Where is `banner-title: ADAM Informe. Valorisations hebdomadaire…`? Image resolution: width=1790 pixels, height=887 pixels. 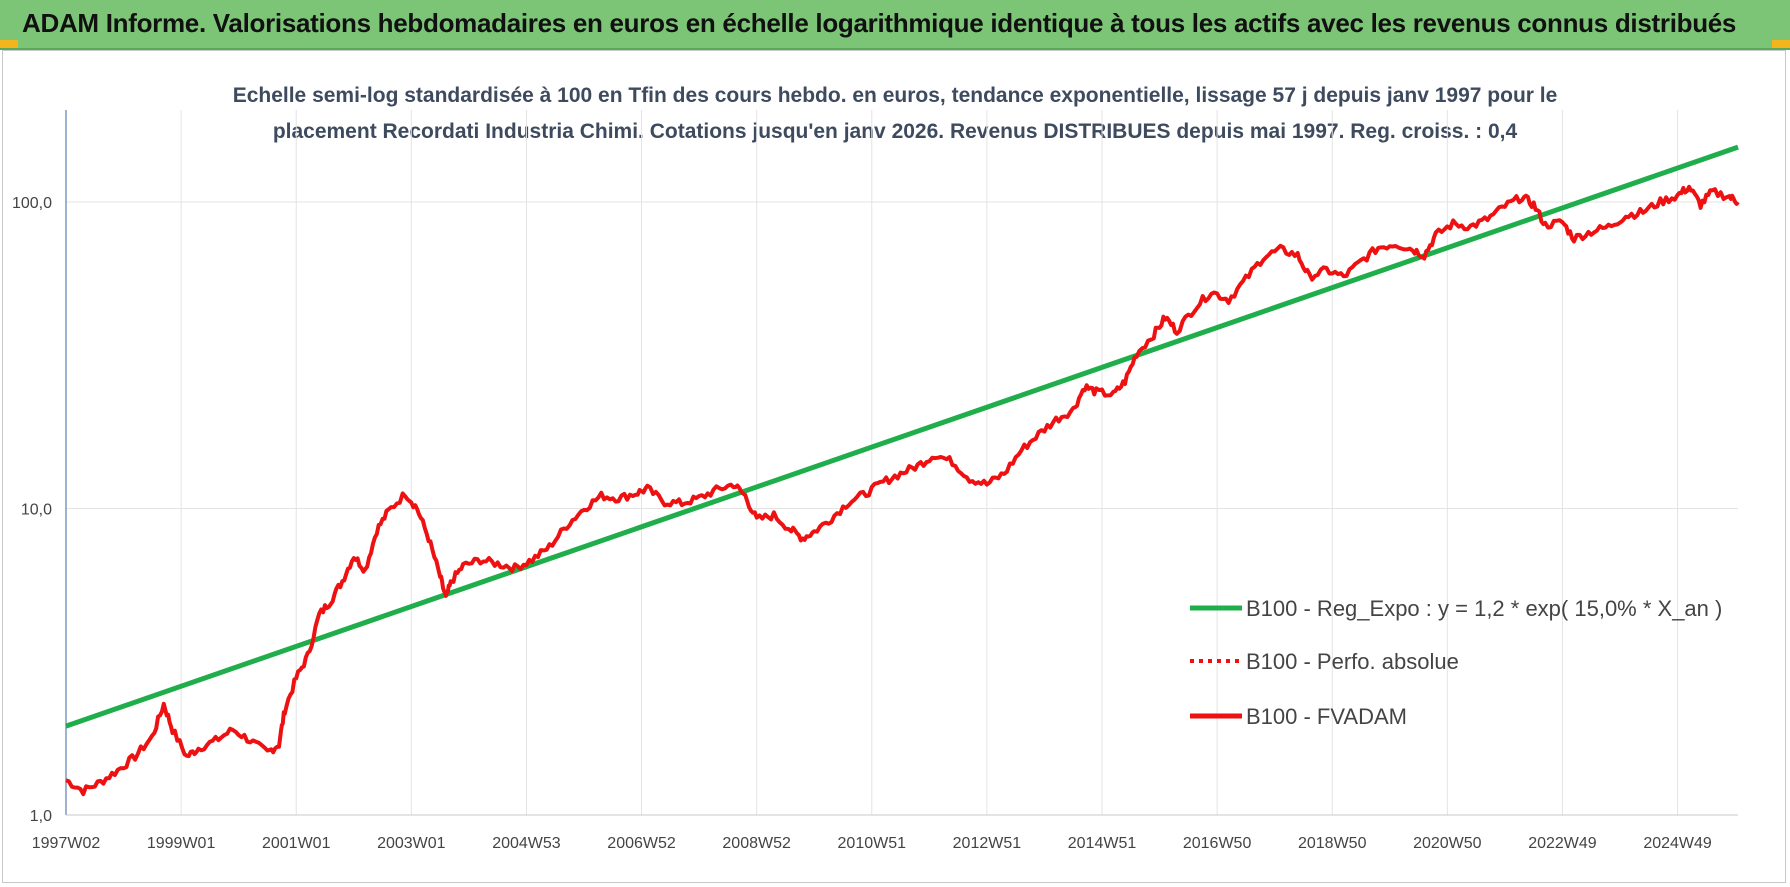
banner-title: ADAM Informe. Valorisations hebdomadaire… is located at coordinates (879, 23).